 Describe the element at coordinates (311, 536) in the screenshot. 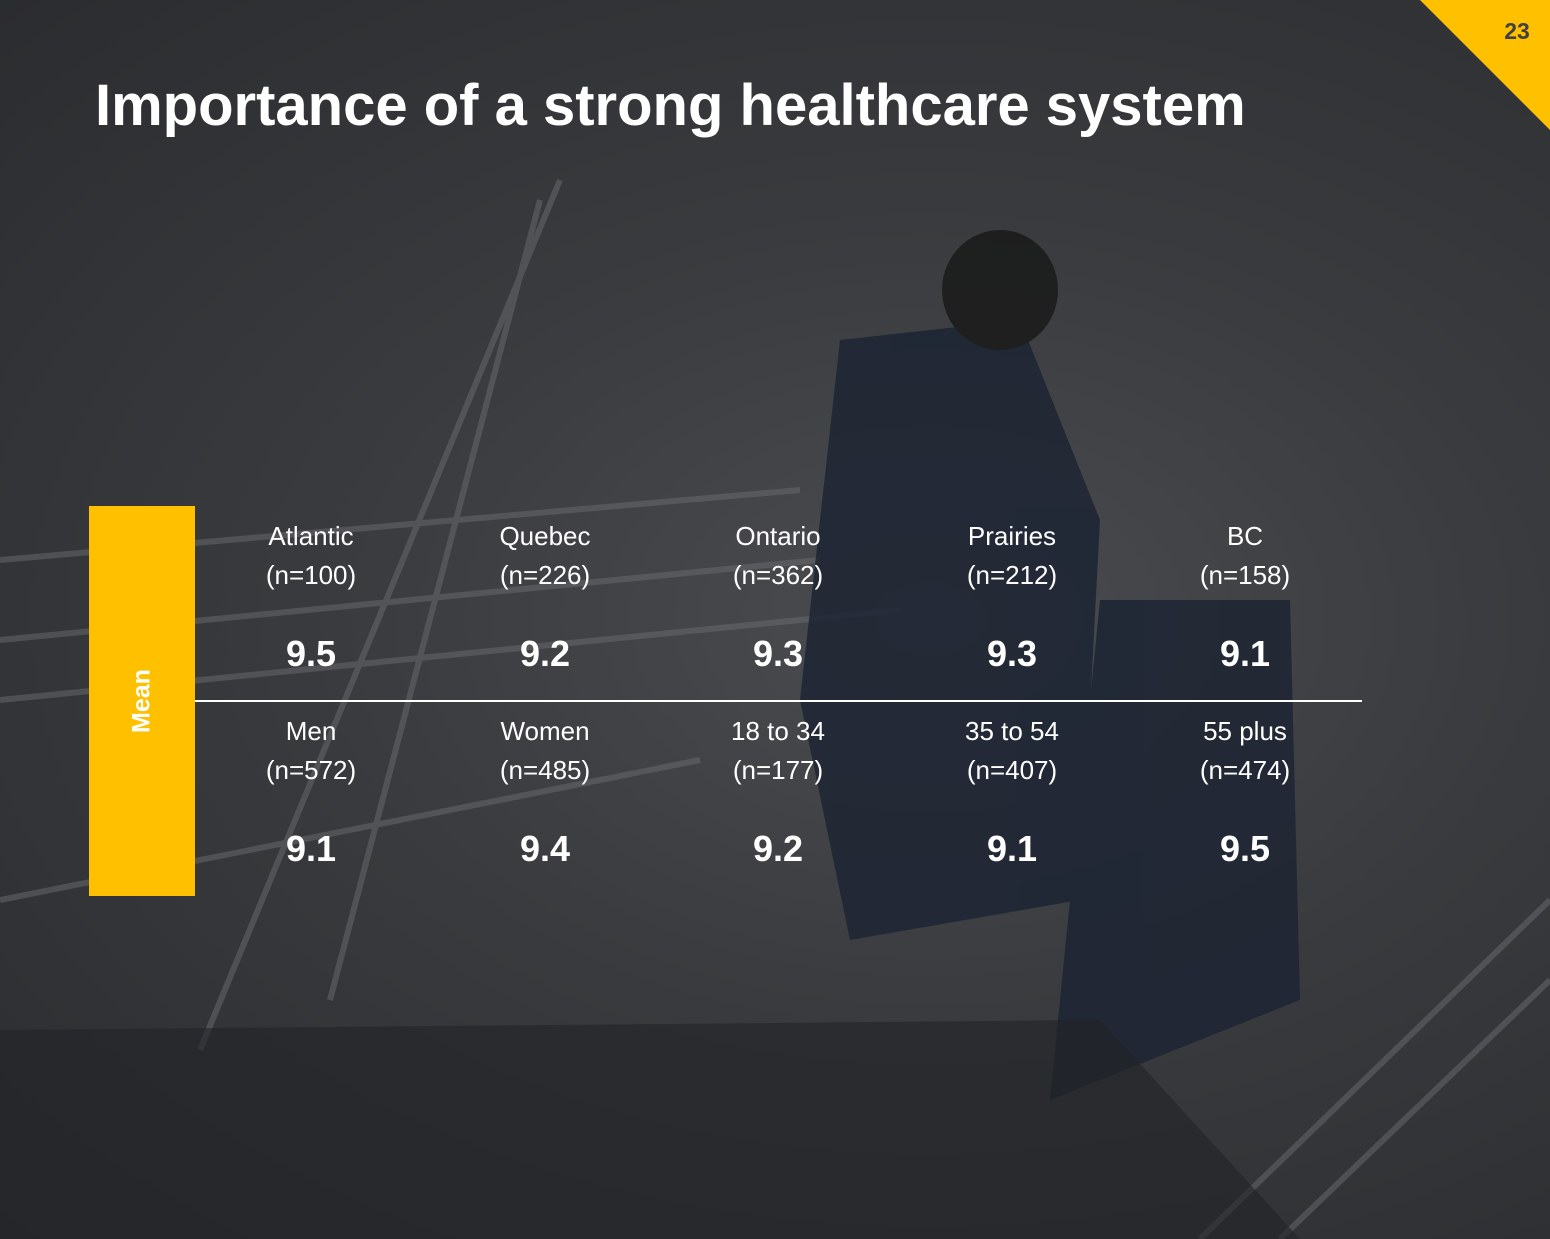

I see `group-name: Atlantic` at that location.